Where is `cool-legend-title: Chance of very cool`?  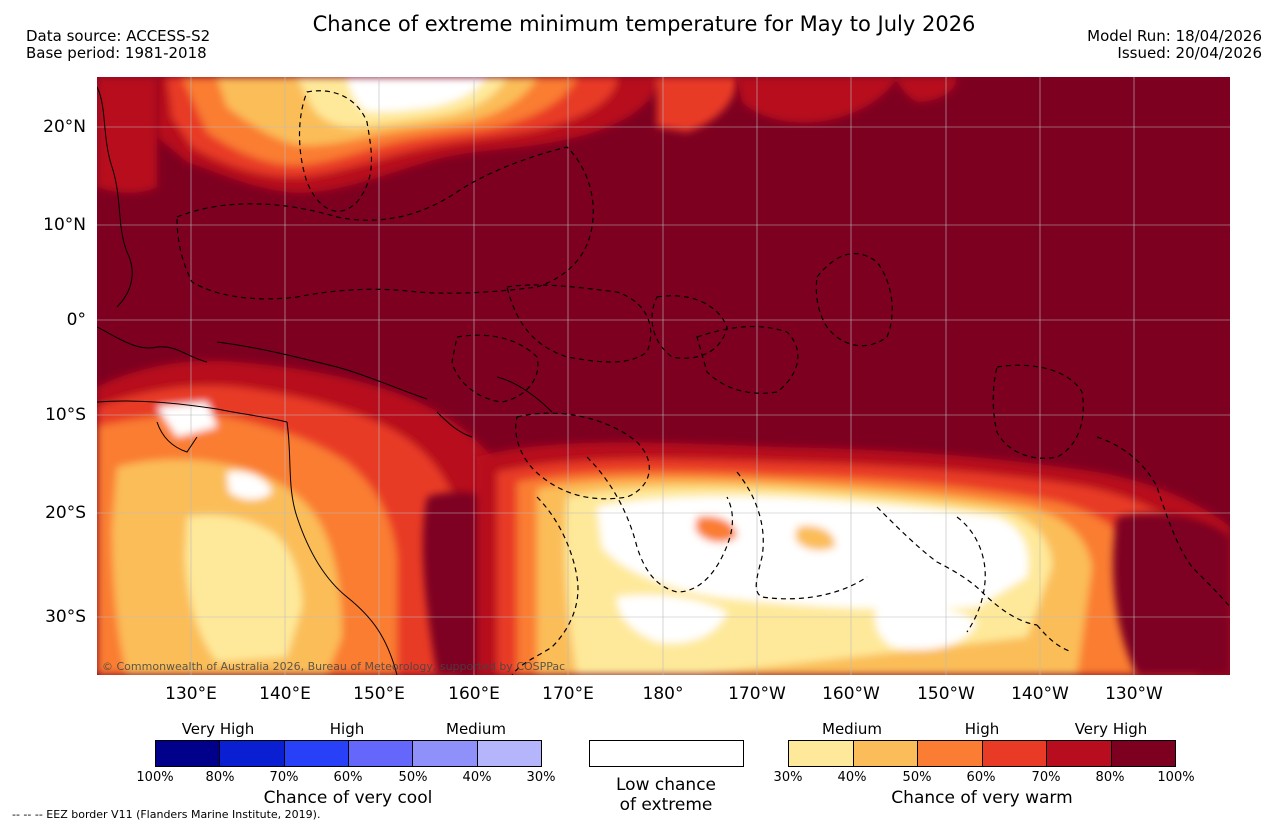
cool-legend-title: Chance of very cool is located at coordinates (348, 798).